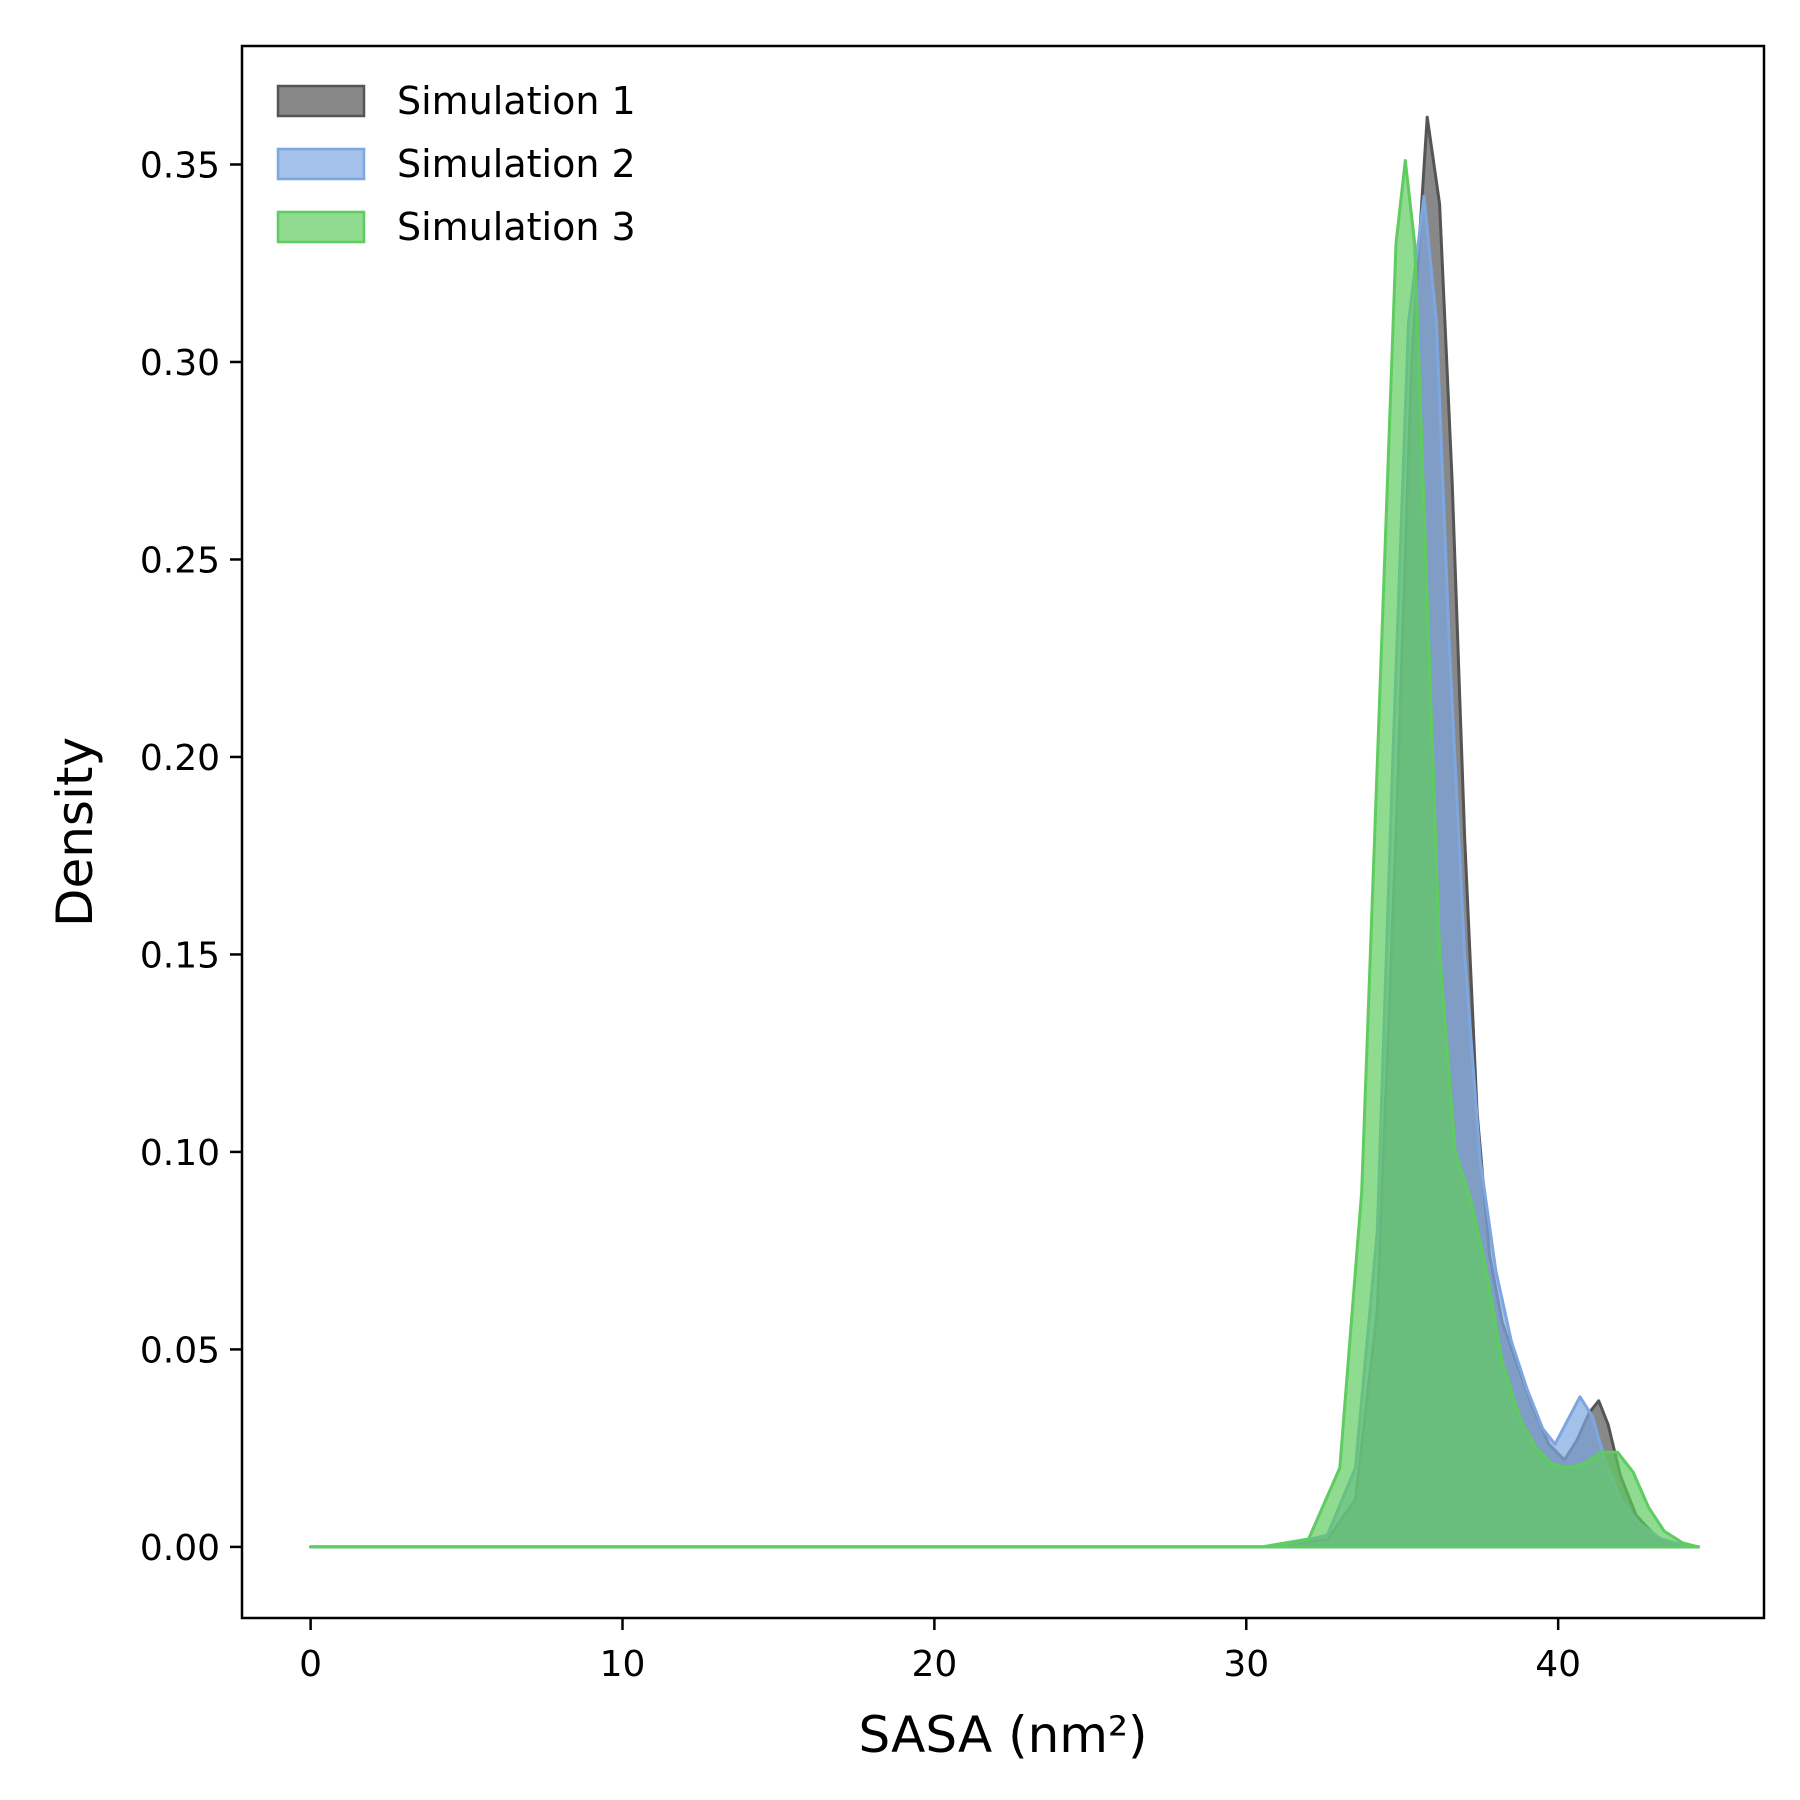 The image size is (1800, 1800). Describe the element at coordinates (180, 758) in the screenshot. I see `y-tick-label: 0.20` at that location.